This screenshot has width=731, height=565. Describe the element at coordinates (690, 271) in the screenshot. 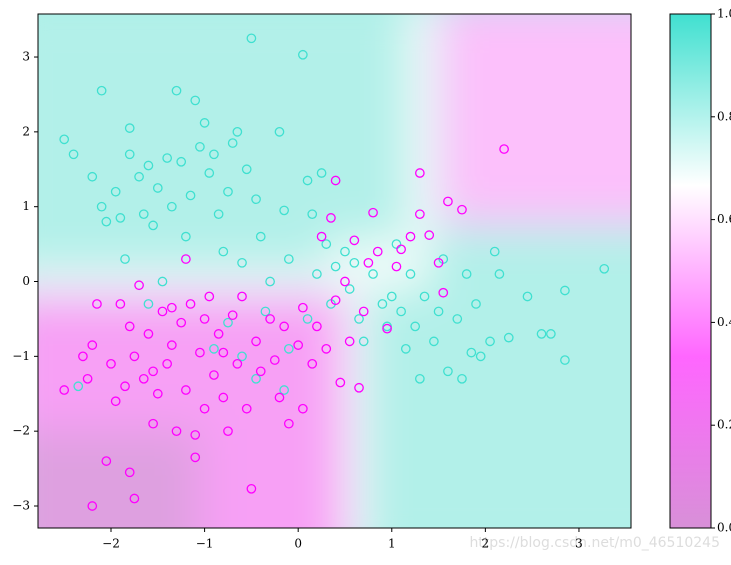

I see `colorbar` at that location.